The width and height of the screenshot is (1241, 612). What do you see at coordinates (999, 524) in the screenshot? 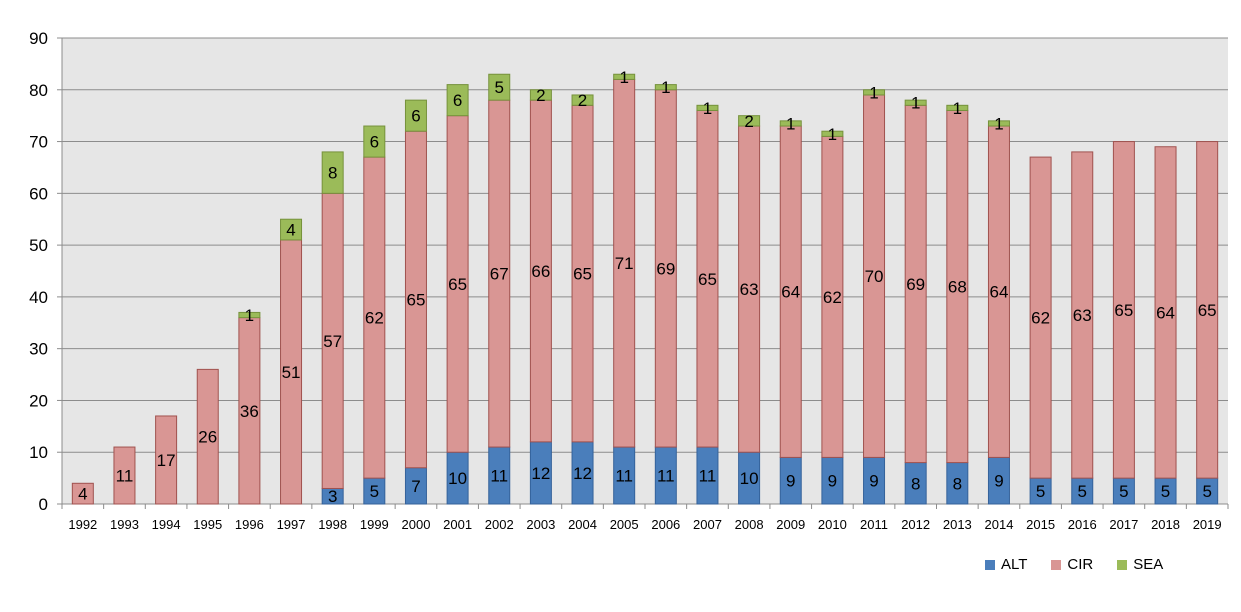
I see `x-tick-label: 2014` at bounding box center [999, 524].